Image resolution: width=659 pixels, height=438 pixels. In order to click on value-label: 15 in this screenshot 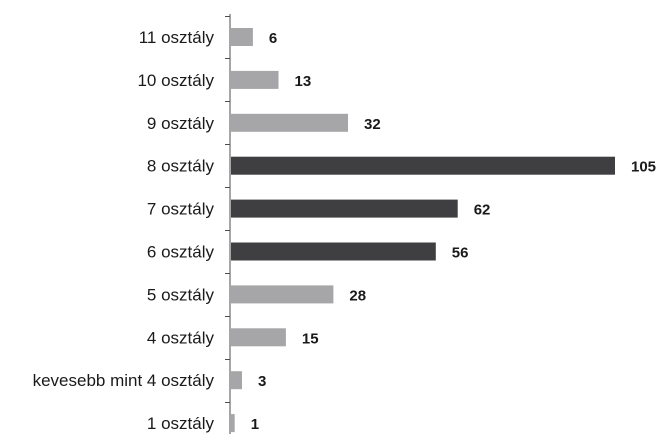, I will do `click(310, 338)`.